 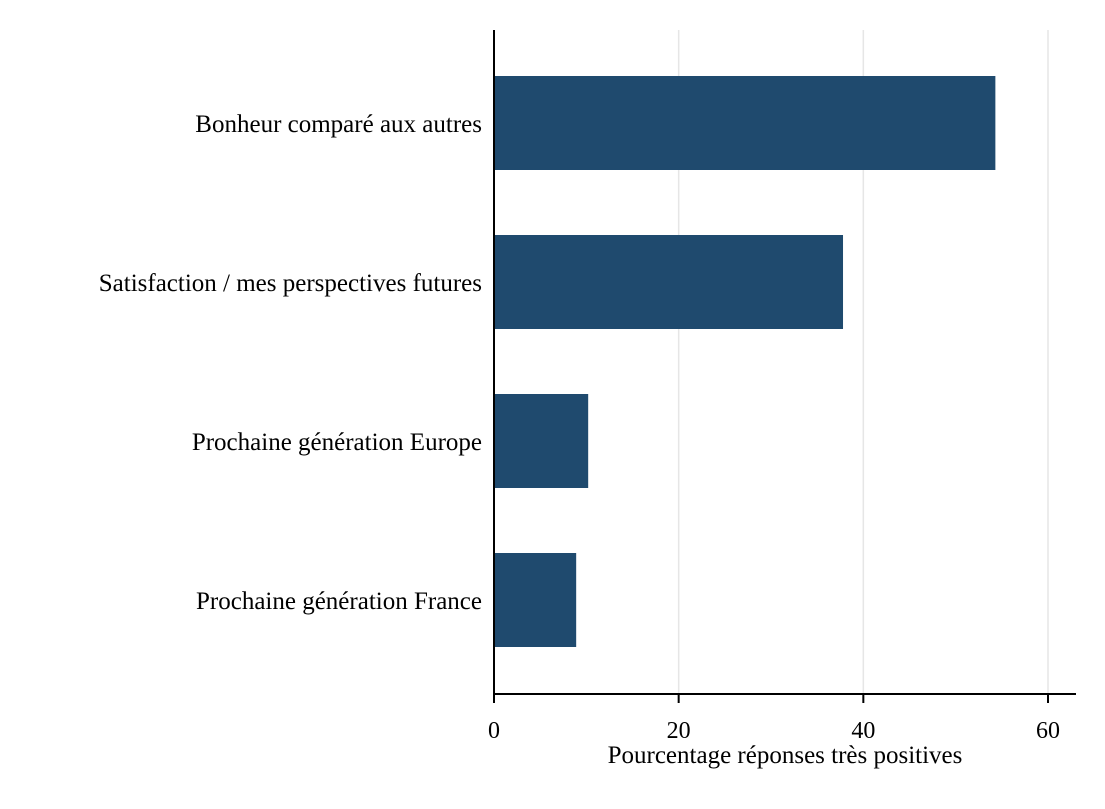 What do you see at coordinates (774, 731) in the screenshot?
I see `x-tick-labels: 0 20 40 60` at bounding box center [774, 731].